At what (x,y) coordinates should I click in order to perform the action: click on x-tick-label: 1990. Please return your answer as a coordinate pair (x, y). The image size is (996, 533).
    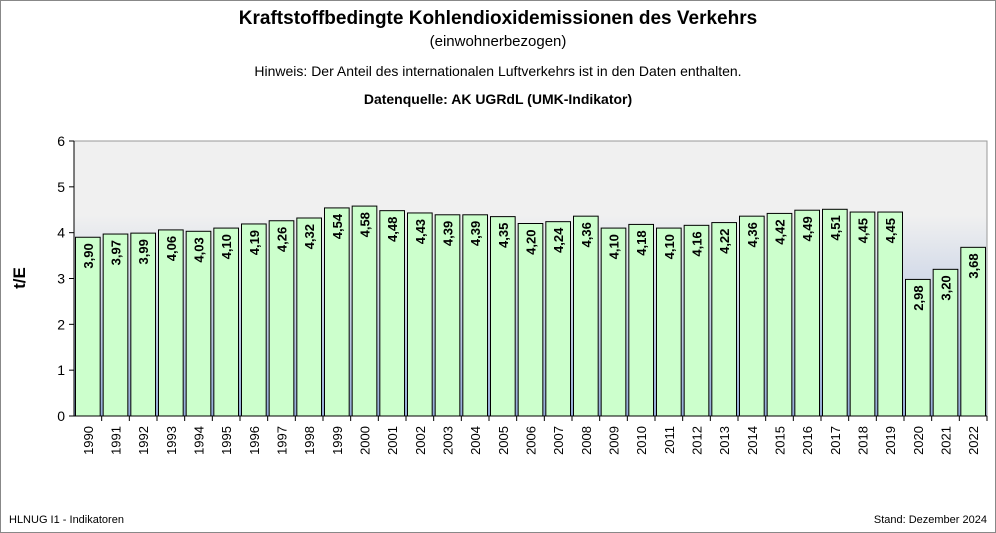
    Looking at the image, I should click on (88, 440).